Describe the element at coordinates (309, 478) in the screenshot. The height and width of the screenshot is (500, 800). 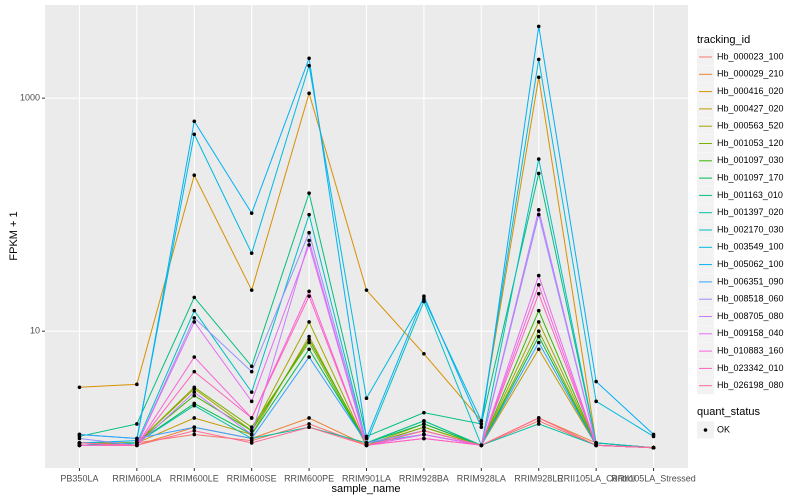
I see `x-tick-label: RRIM600PE` at that location.